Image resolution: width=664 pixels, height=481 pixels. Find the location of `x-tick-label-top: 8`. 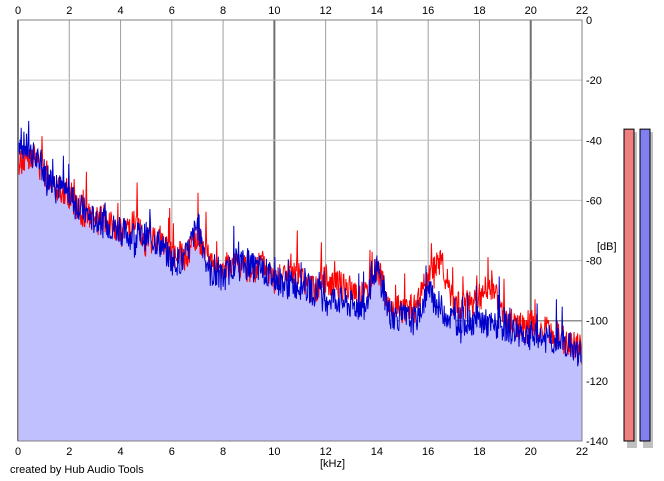

x-tick-label-top: 8 is located at coordinates (223, 11).